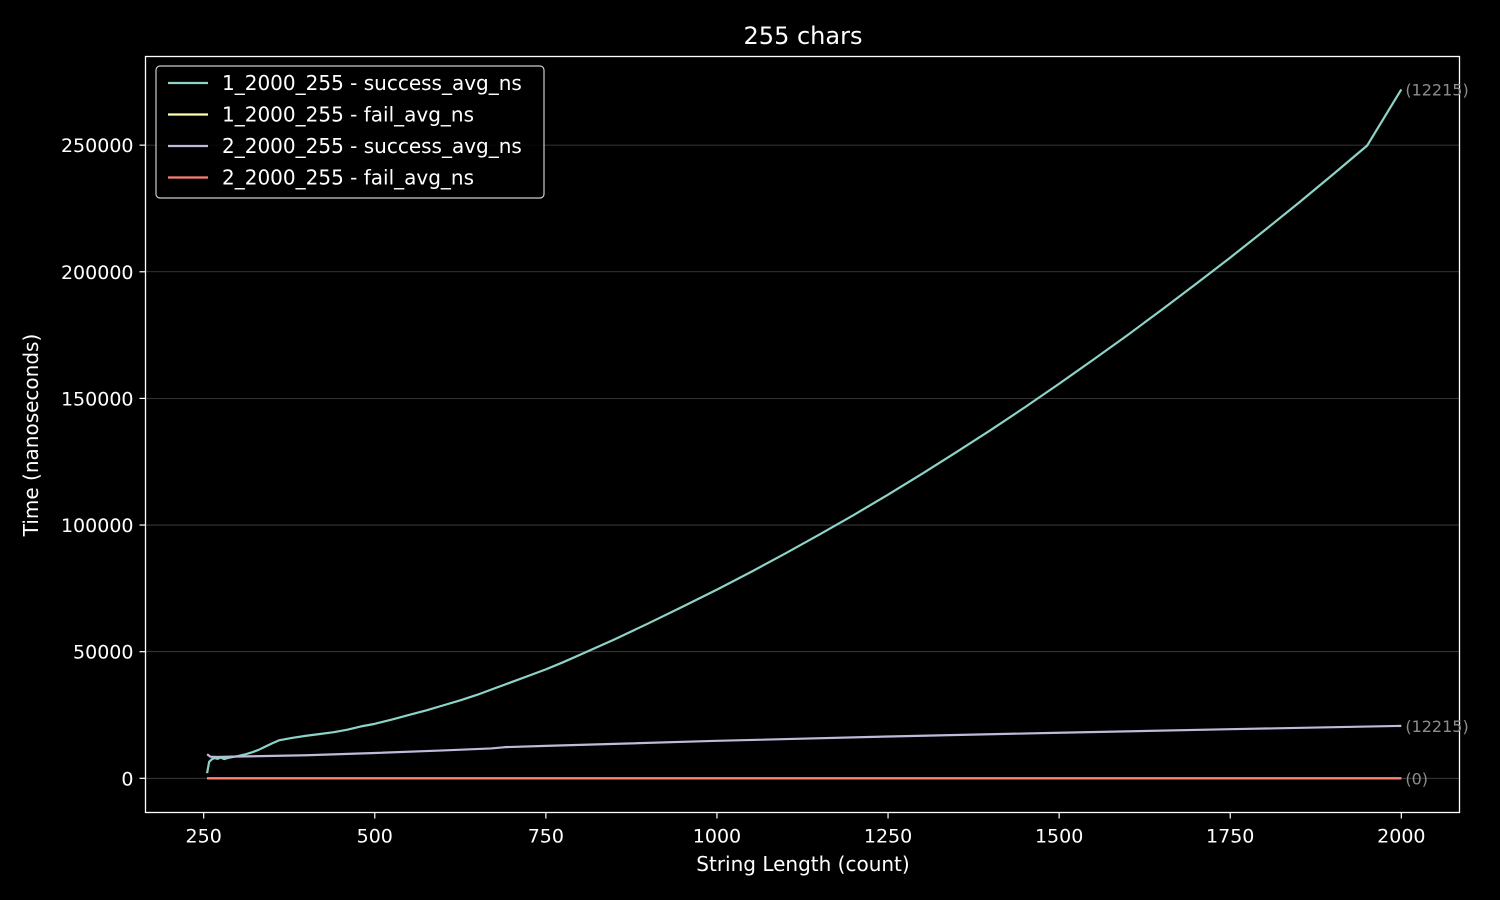 The image size is (1500, 900). I want to click on end-labels: (12215) (12215) (0), so click(1436, 434).